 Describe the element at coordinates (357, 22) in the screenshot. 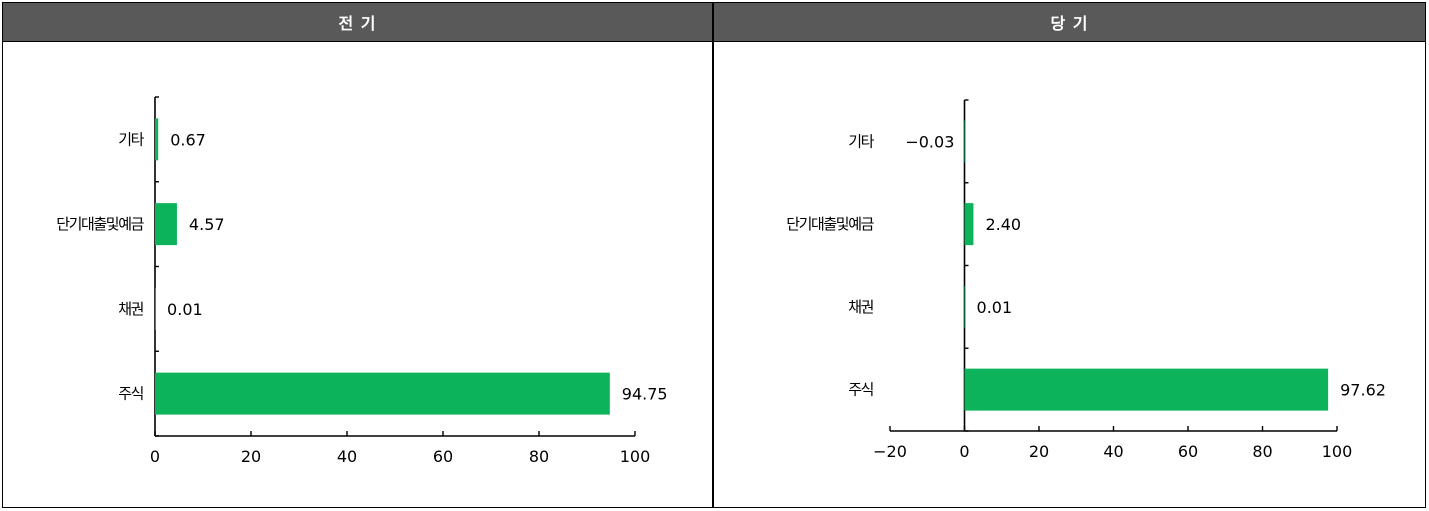

I see `chart-title: 전 기` at that location.